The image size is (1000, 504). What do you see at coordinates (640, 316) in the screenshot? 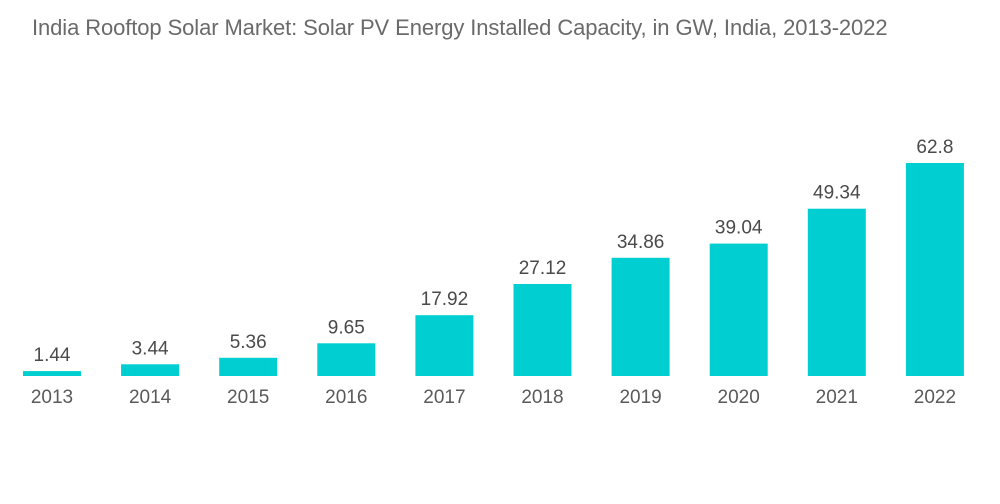
I see `bar-2019` at bounding box center [640, 316].